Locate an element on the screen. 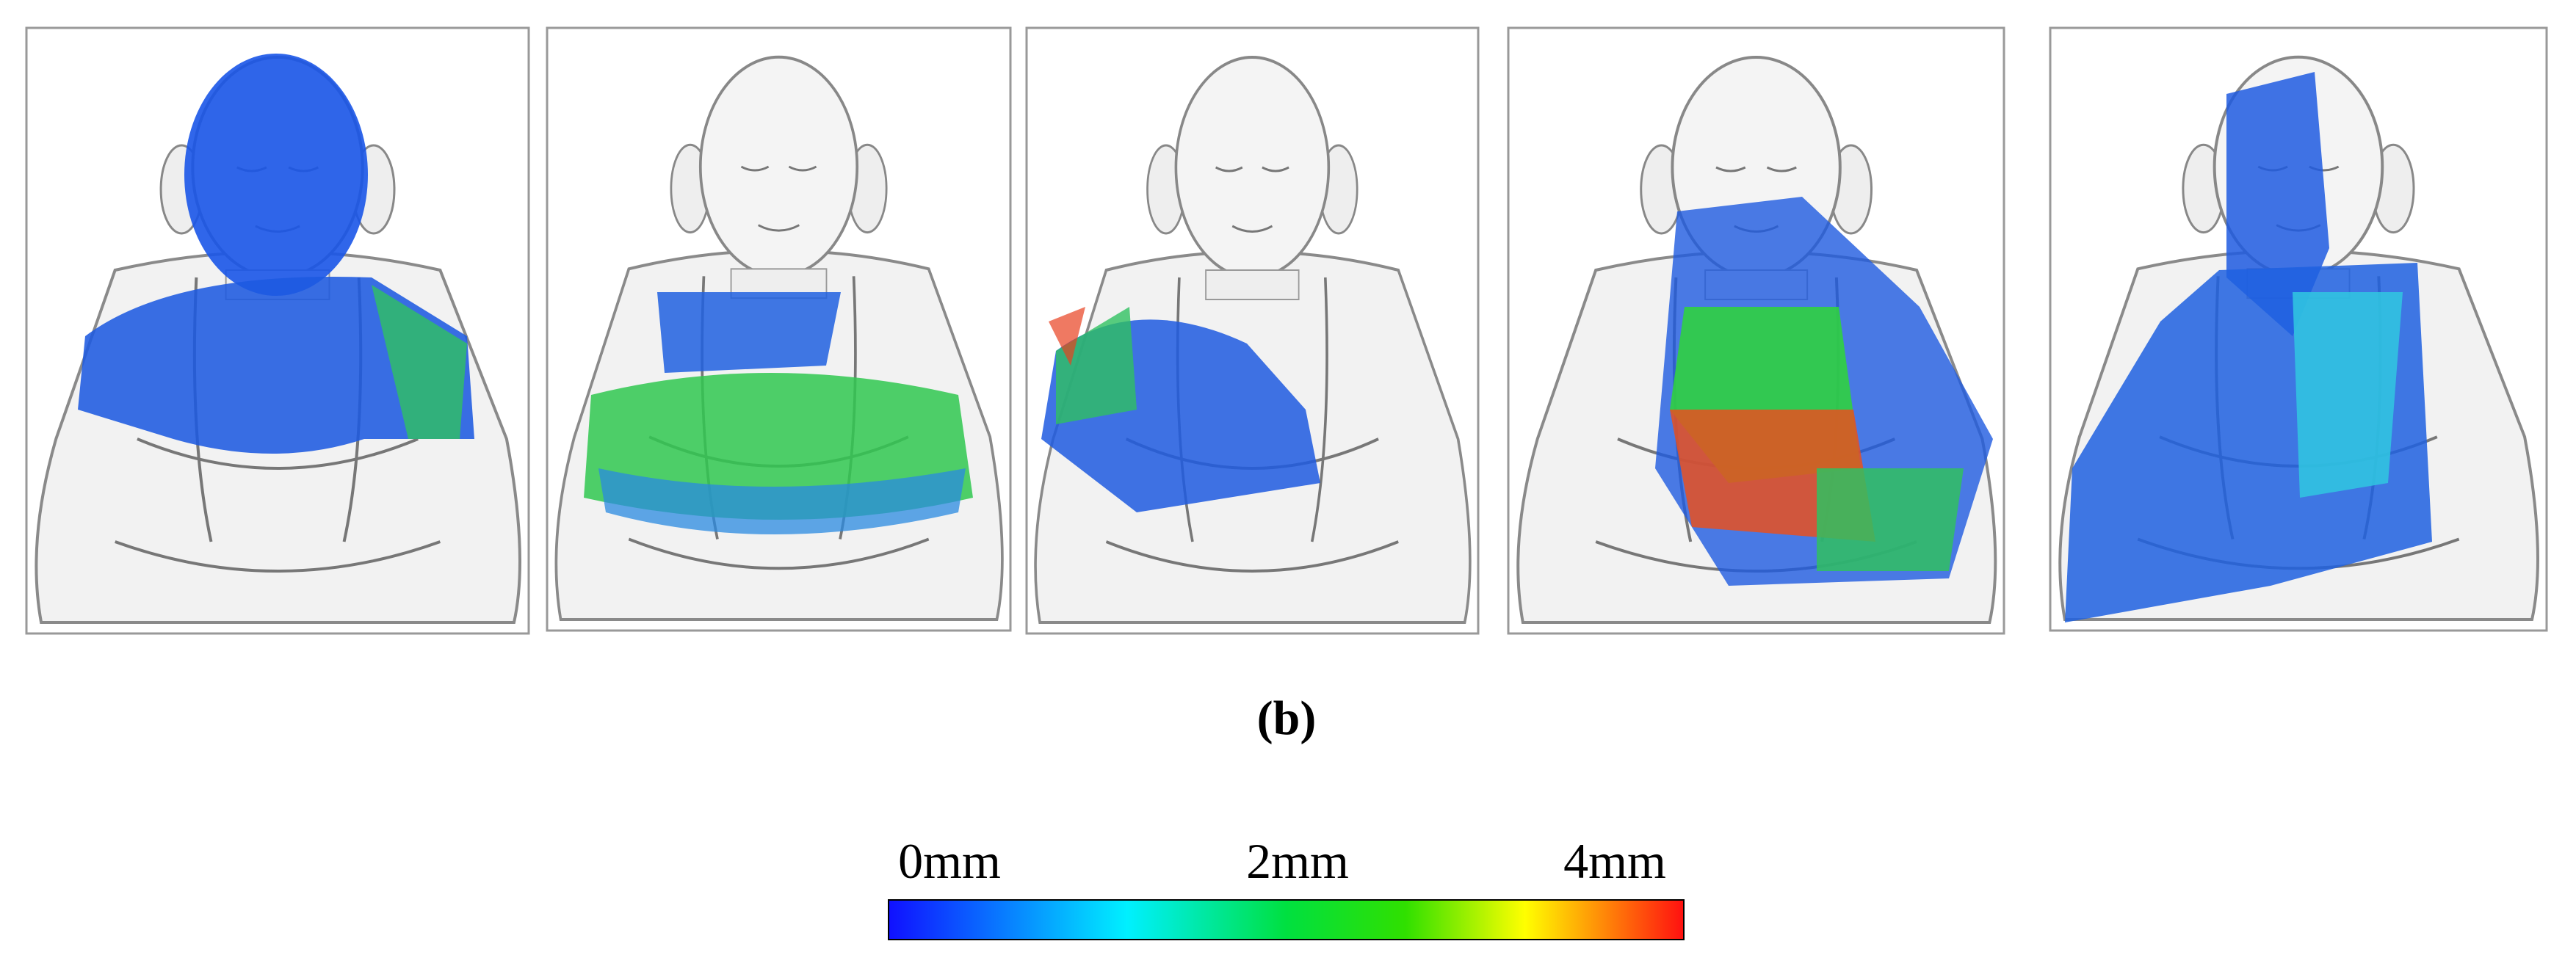 The image size is (2576, 966). colorbar-label: 4mm is located at coordinates (1614, 861).